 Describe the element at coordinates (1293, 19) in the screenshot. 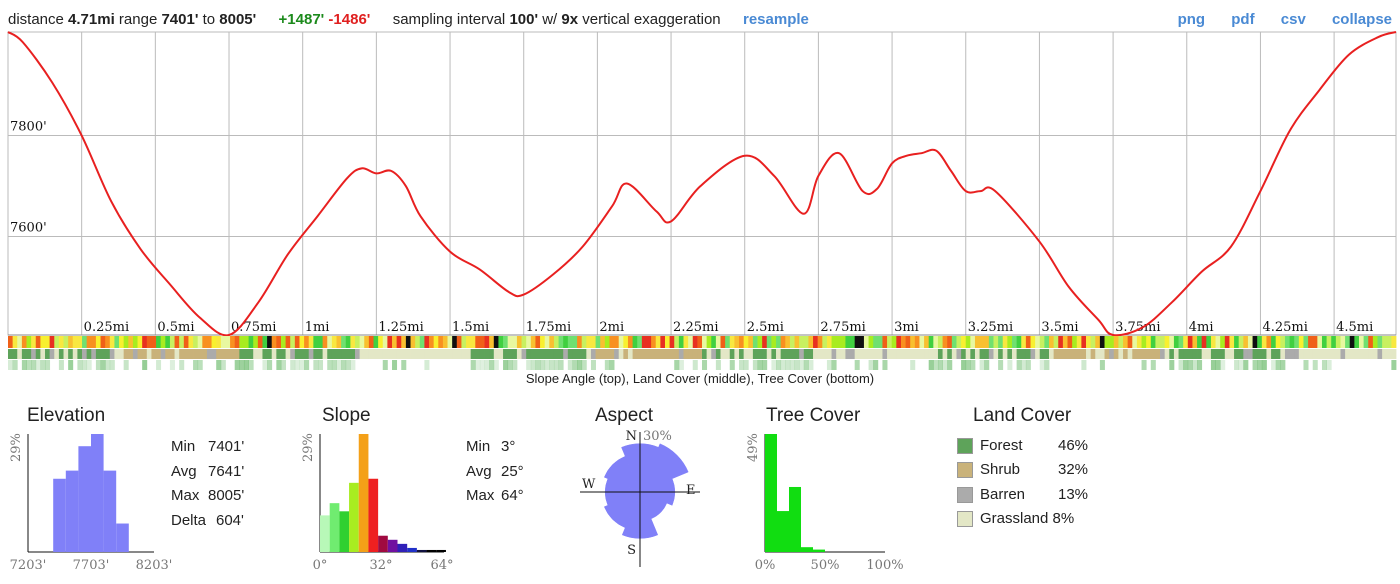

I see `csv-link: csv` at that location.